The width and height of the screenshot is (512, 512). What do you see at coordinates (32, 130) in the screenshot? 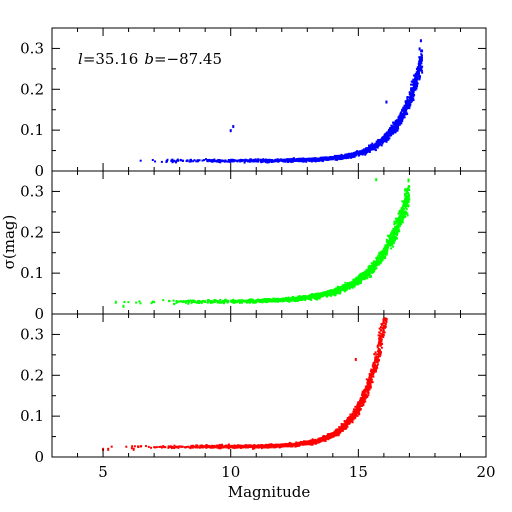
I see `y-tick-label: 0.1` at bounding box center [32, 130].